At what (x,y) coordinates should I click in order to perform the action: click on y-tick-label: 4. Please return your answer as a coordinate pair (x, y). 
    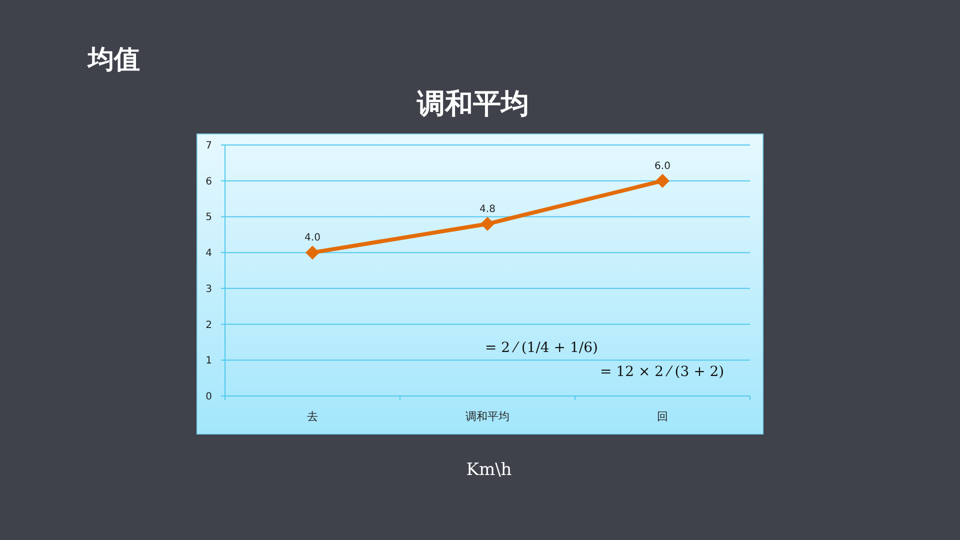
    Looking at the image, I should click on (209, 254).